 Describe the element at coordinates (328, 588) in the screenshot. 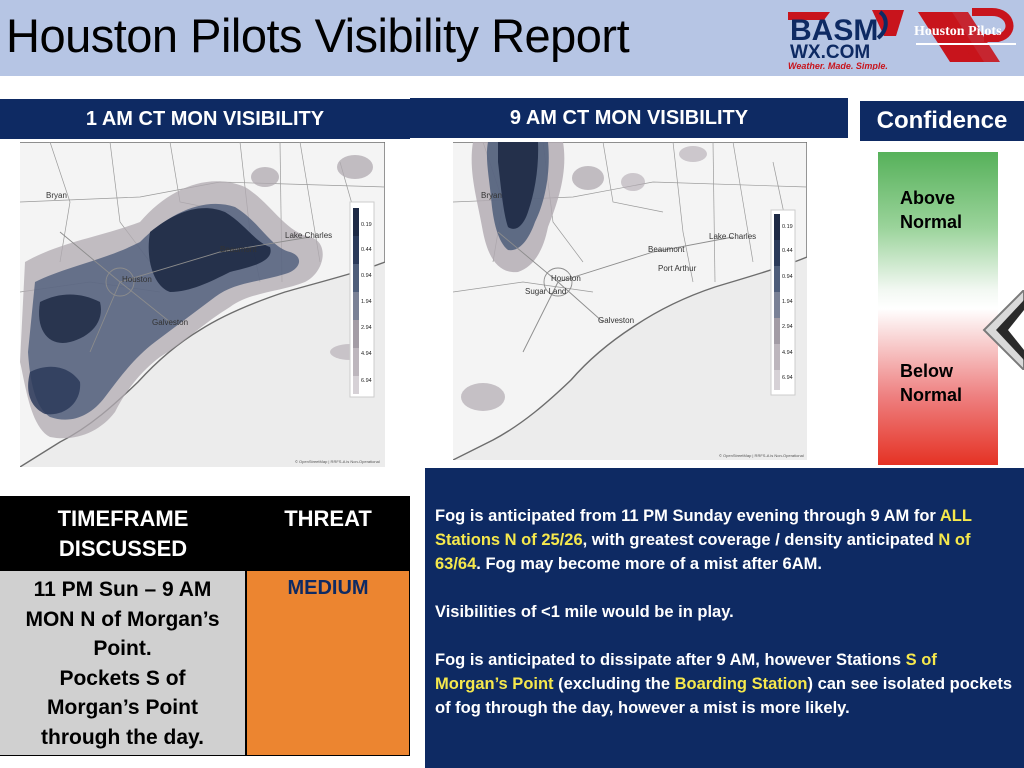

I see `threat-level-value: MEDIUM` at that location.